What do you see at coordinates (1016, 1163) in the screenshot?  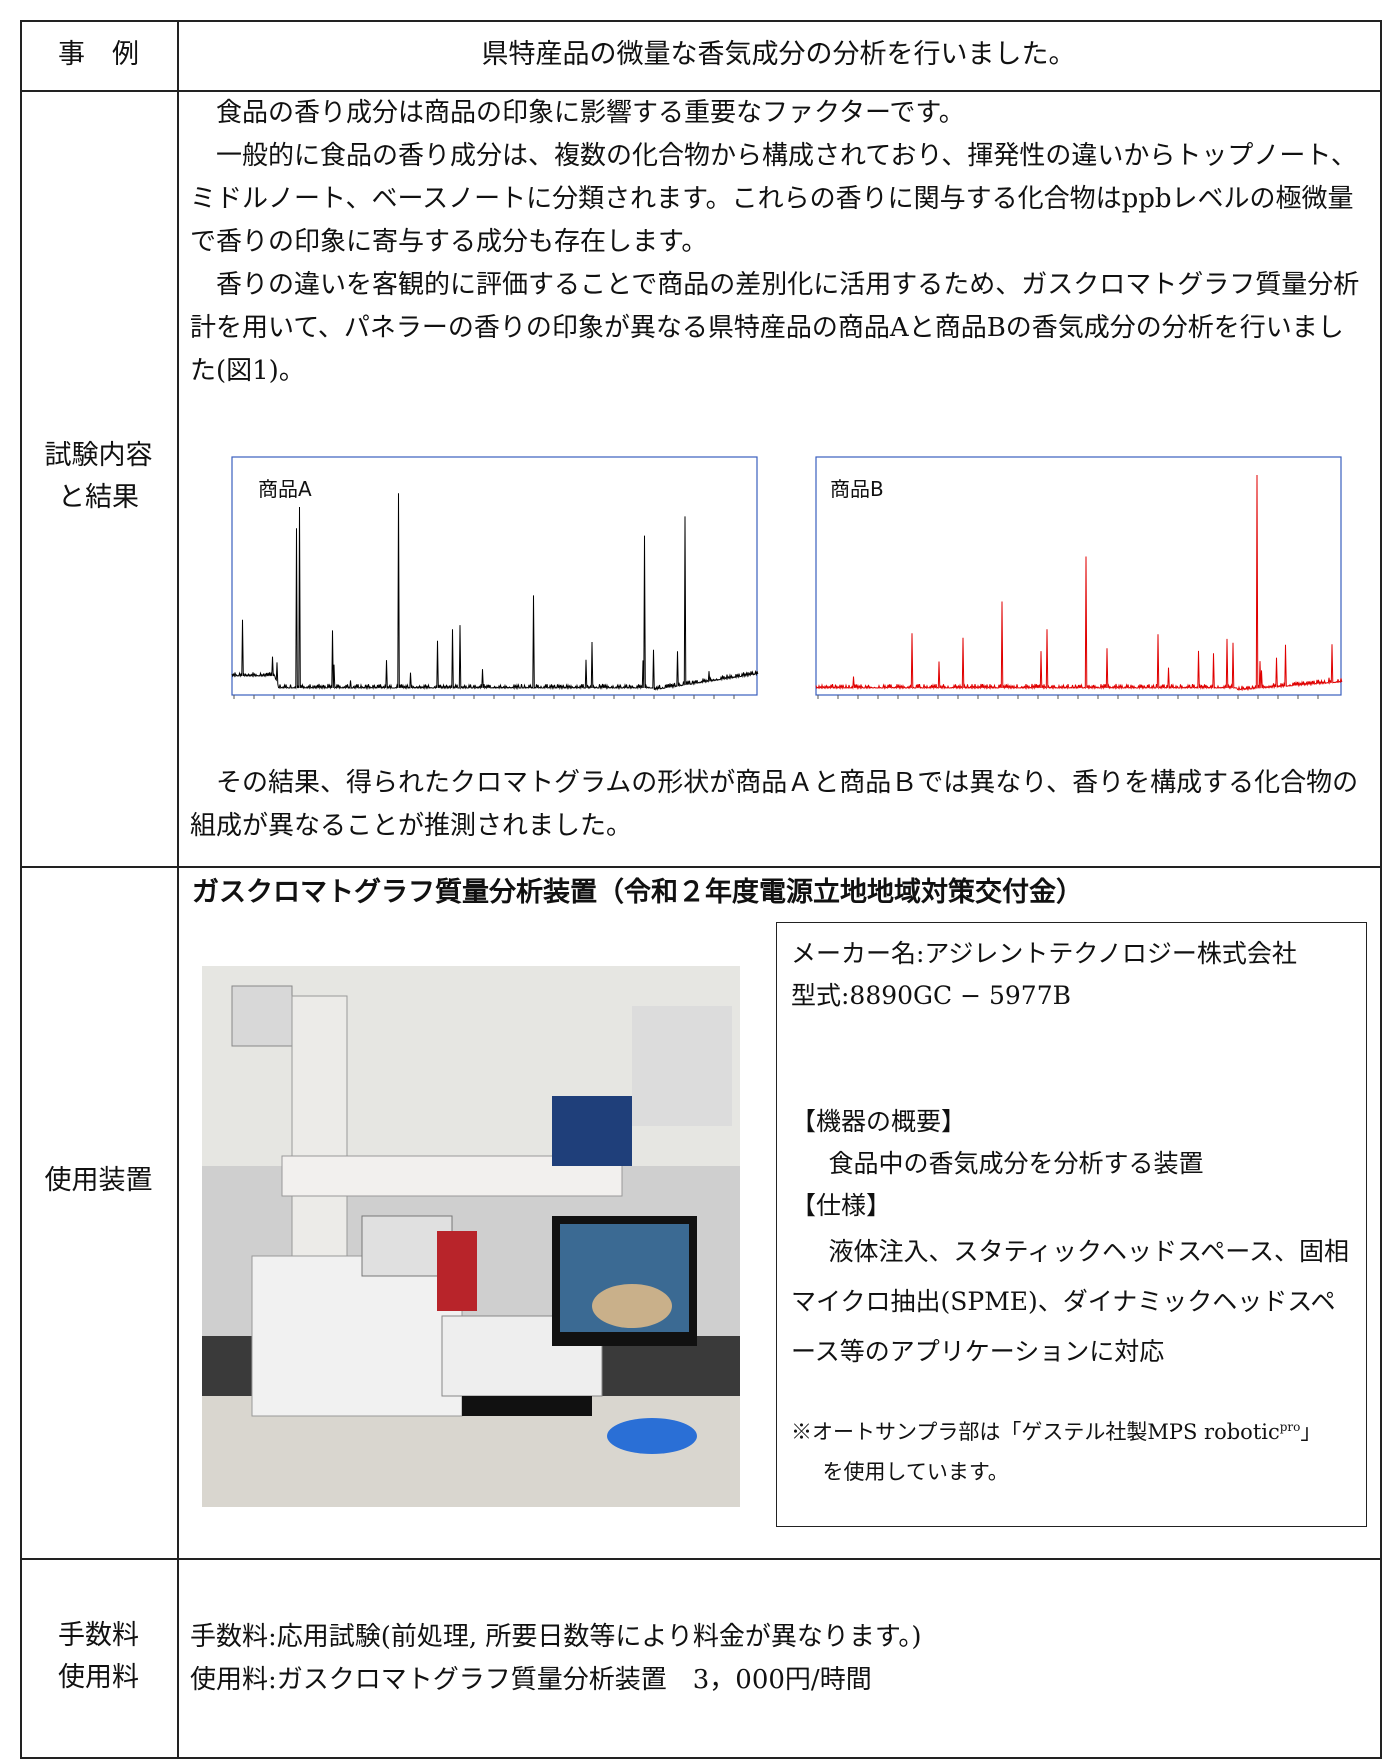 I see `spec-line: 食品中の香気成分を分析する装置` at bounding box center [1016, 1163].